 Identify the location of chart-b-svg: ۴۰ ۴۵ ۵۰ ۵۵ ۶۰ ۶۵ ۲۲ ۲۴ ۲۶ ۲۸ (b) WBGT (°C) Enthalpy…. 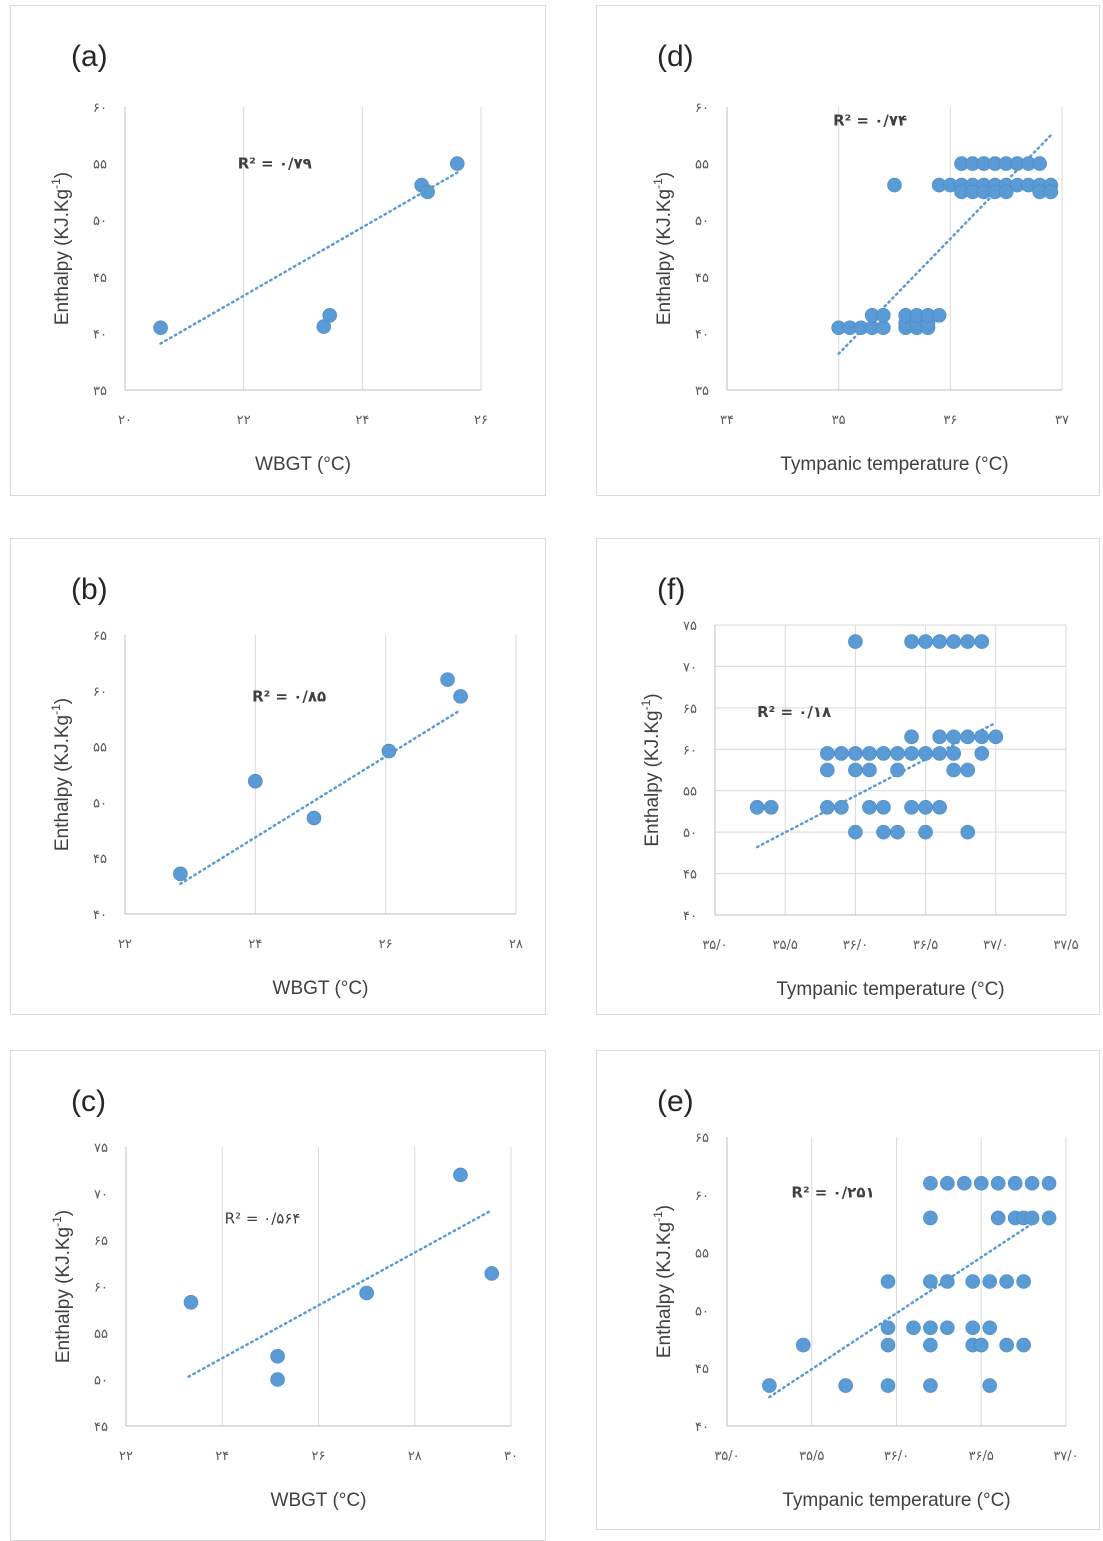
(286, 786).